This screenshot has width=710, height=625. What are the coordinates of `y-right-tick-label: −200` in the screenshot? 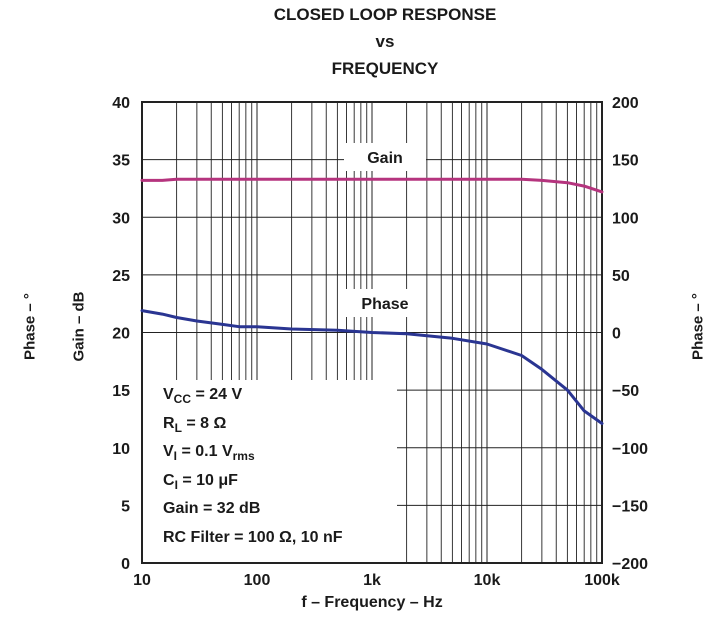 It's located at (630, 564).